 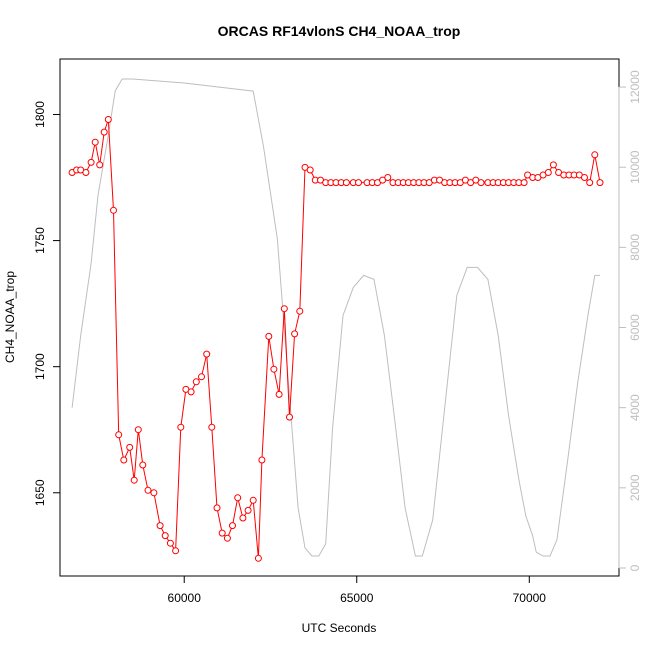 I want to click on y-right-tick-label: 4000, so click(x=635, y=407).